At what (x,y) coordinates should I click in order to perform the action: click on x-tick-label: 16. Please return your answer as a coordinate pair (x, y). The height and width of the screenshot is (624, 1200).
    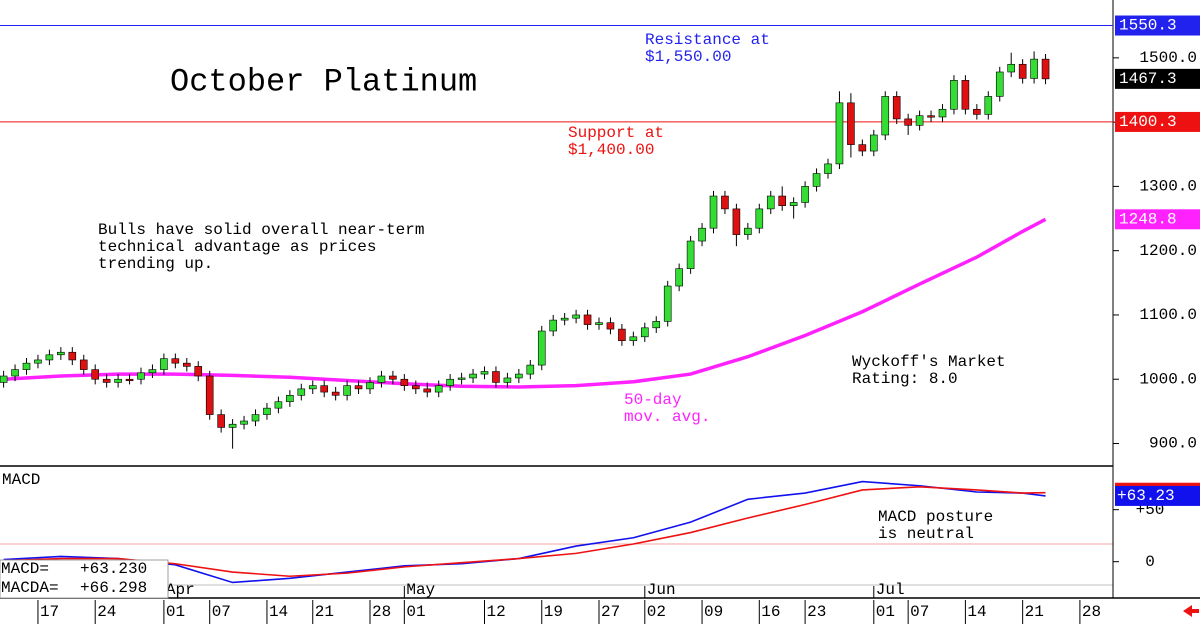
    Looking at the image, I should click on (770, 612).